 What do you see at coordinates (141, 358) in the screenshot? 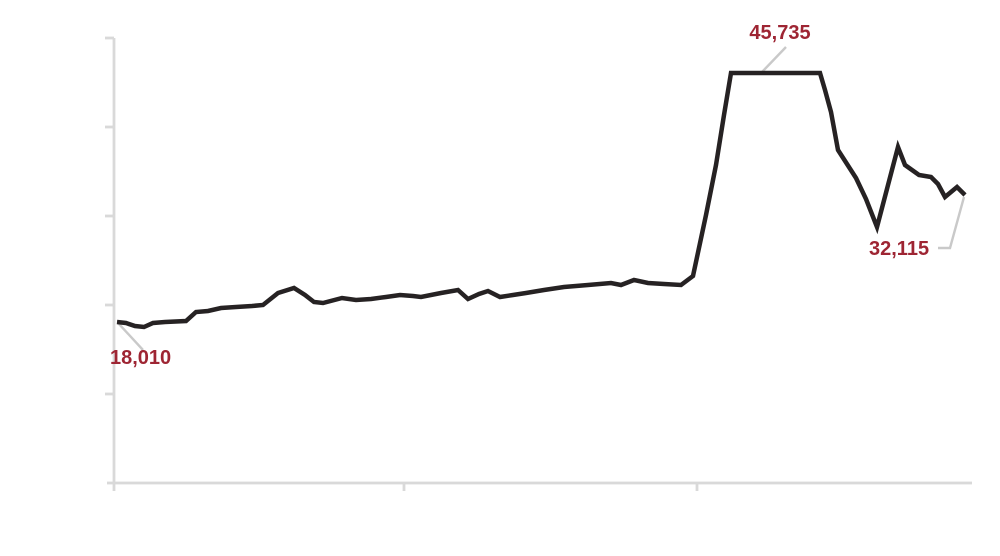
I see `annotation-start-value: 18,010` at bounding box center [141, 358].